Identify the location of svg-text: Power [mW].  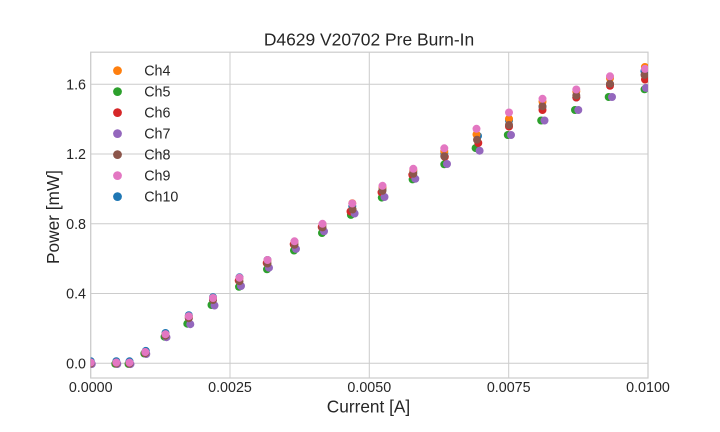
(53, 217).